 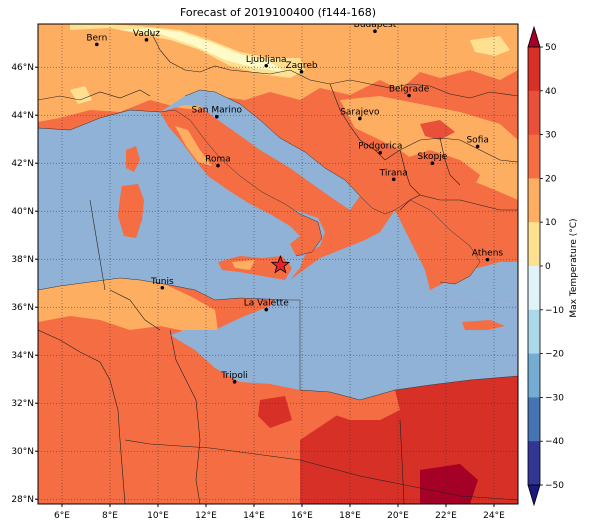 What do you see at coordinates (487, 254) in the screenshot?
I see `city-label: Athens` at bounding box center [487, 254].